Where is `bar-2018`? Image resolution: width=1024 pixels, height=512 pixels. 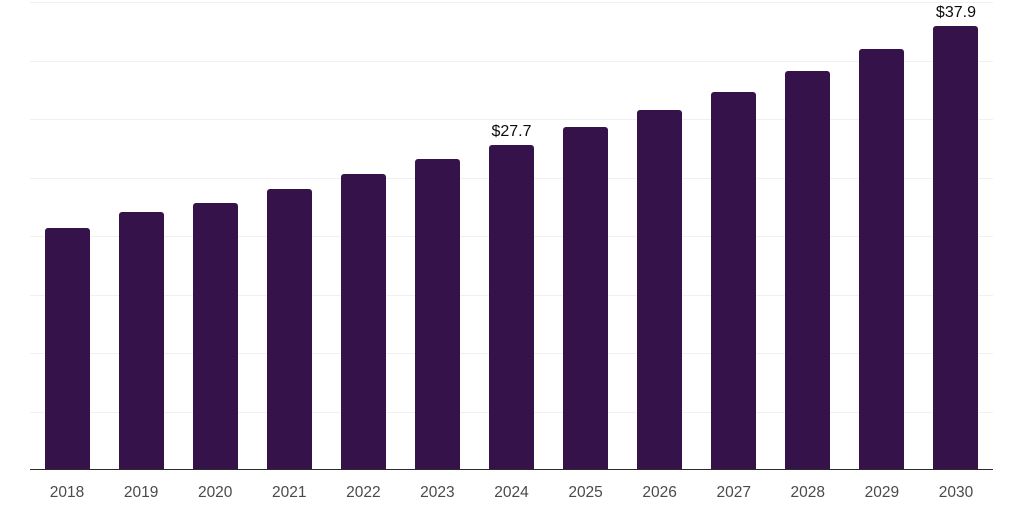 bar-2018 is located at coordinates (67, 348).